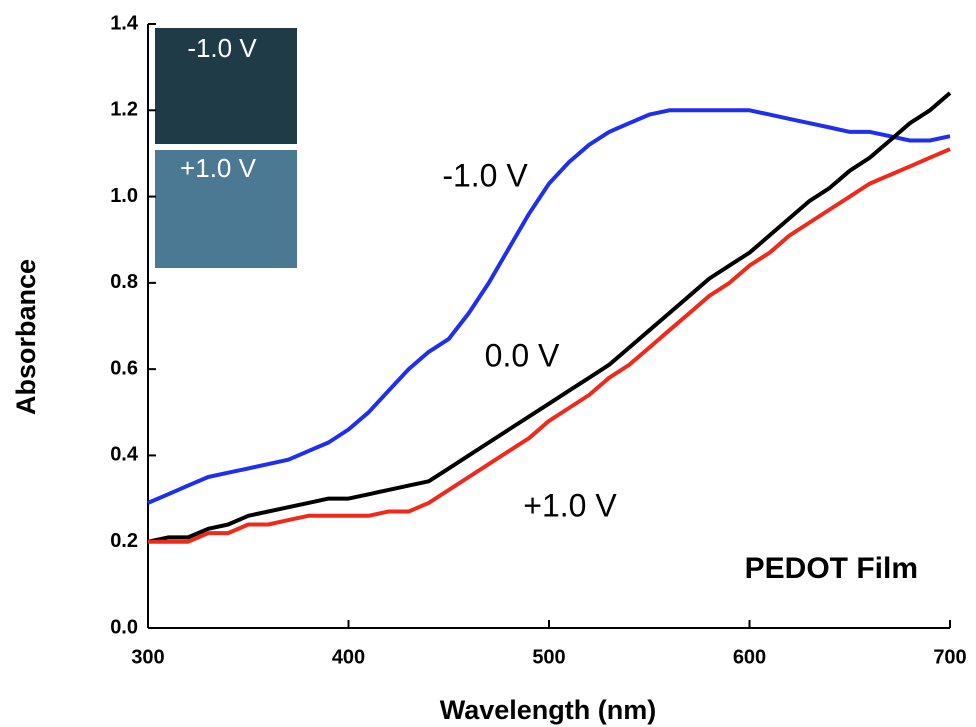  Describe the element at coordinates (485, 175) in the screenshot. I see `series-label: -1.0 V` at that location.